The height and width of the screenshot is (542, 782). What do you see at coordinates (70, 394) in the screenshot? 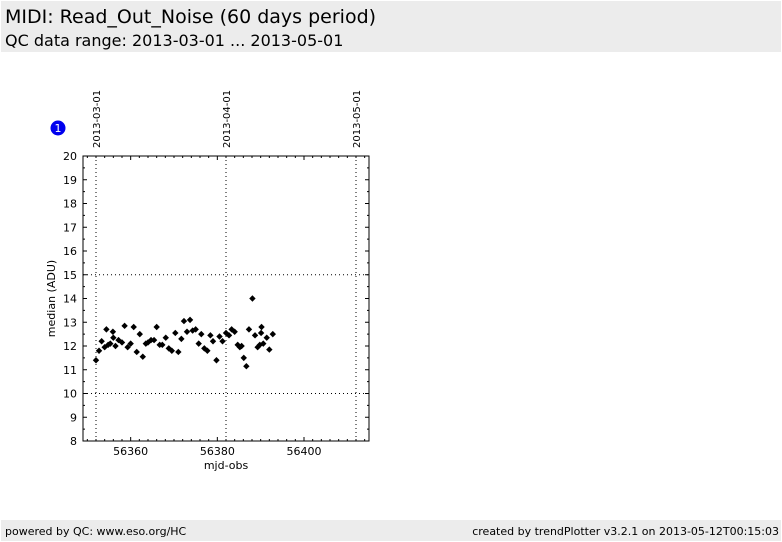
I see `y-tick-label: 10` at bounding box center [70, 394].